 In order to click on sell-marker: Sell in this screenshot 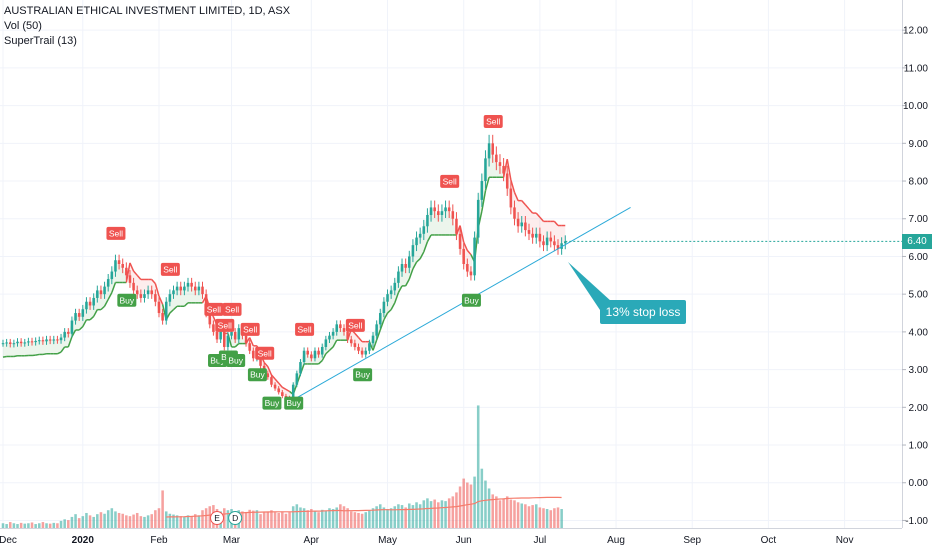, I will do `click(250, 329)`.